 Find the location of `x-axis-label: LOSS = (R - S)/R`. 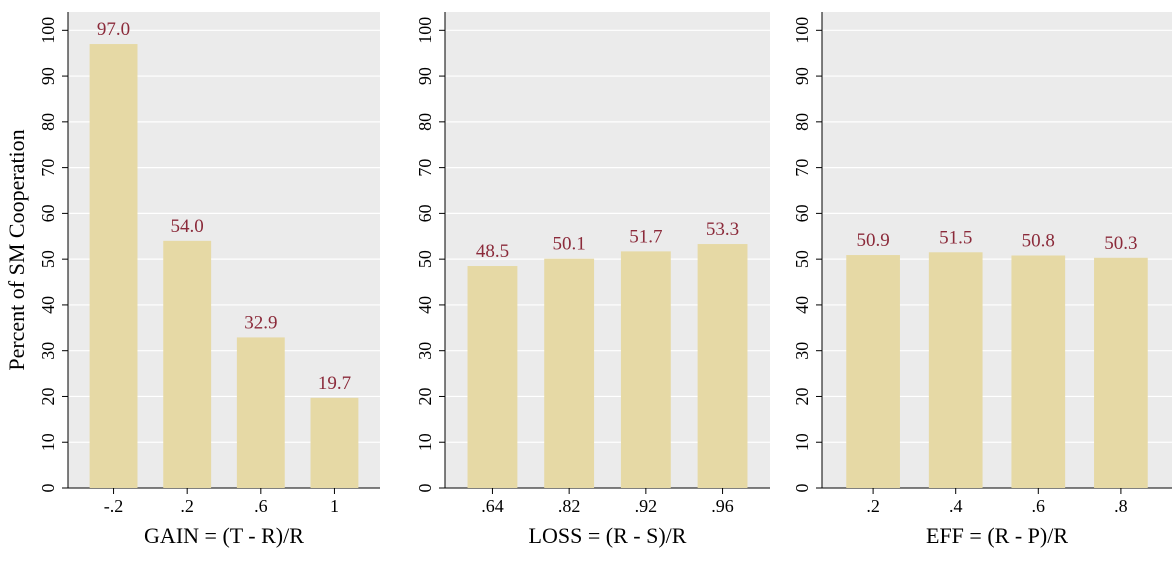

x-axis-label: LOSS = (R - S)/R is located at coordinates (608, 535).